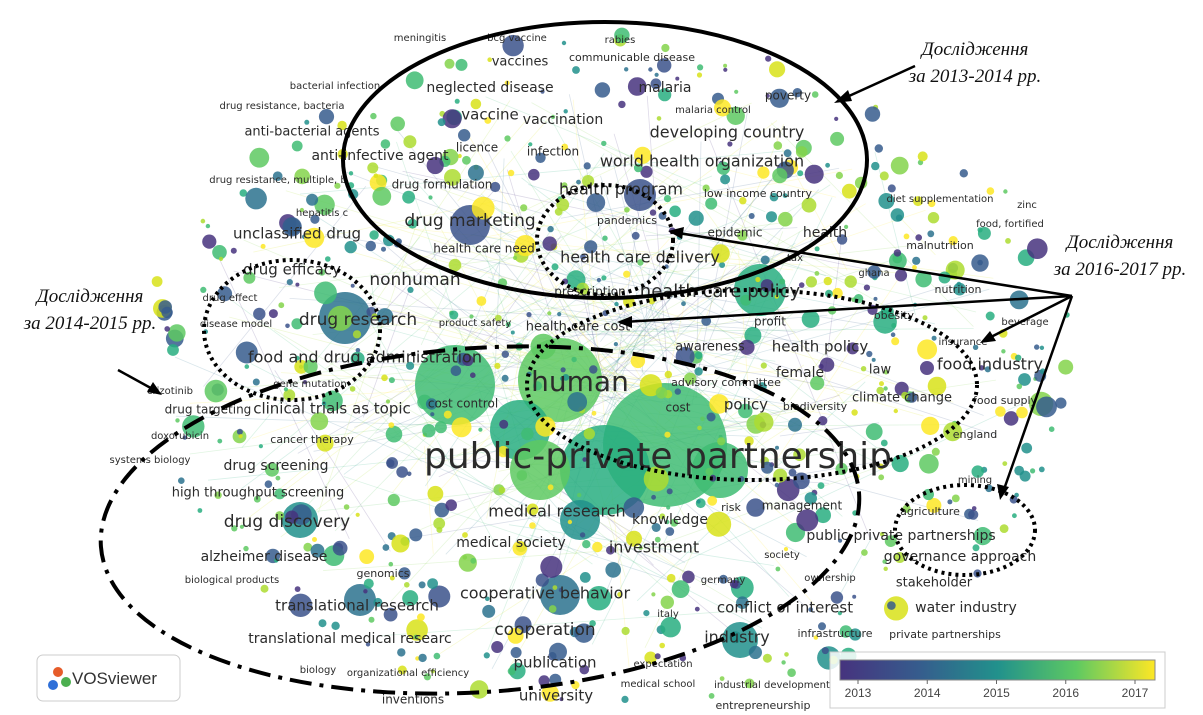 Image resolution: width=1203 pixels, height=715 pixels. I want to click on node-label: food and drug administration, so click(365, 357).